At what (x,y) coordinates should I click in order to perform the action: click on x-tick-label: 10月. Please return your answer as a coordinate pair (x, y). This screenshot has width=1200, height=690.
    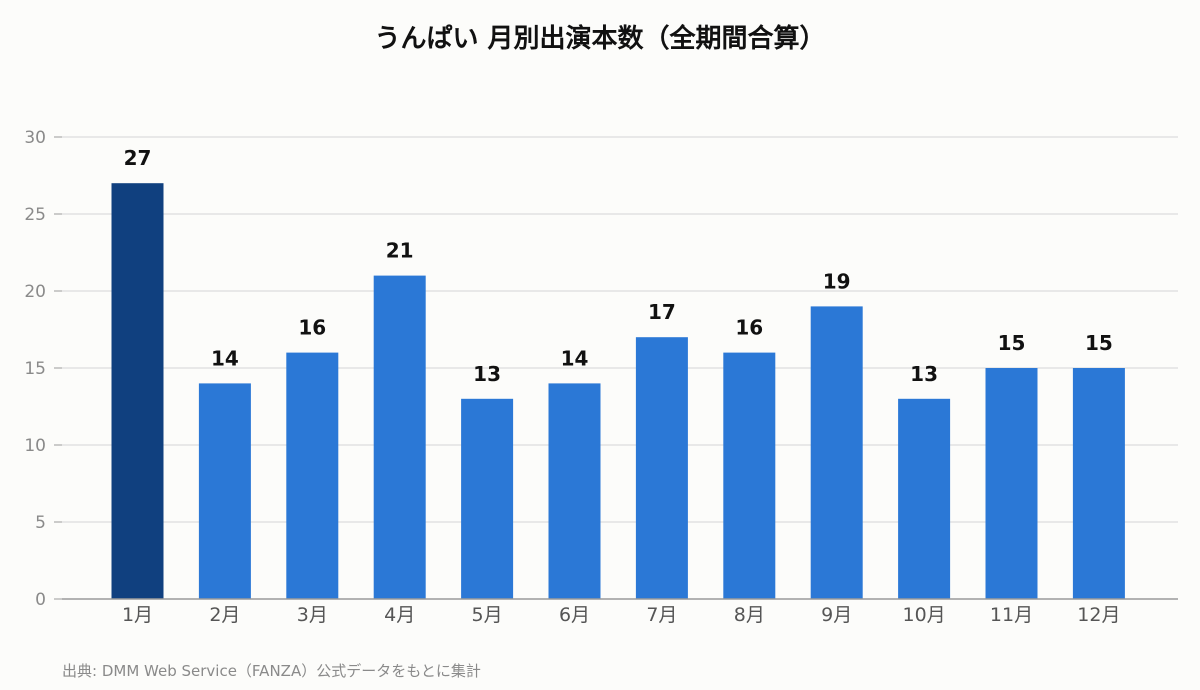
    Looking at the image, I should click on (924, 615).